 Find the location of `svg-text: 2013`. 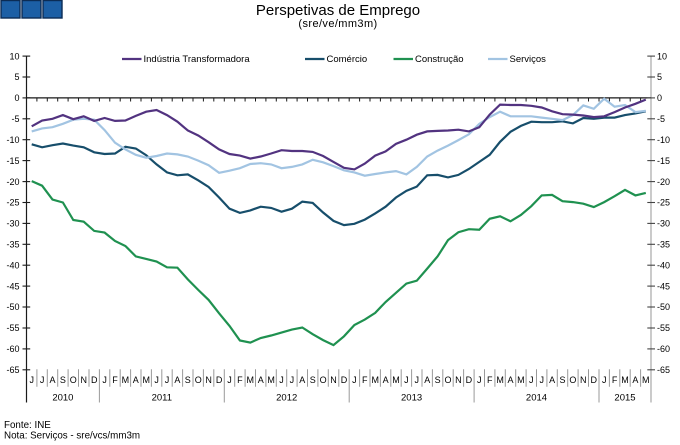

svg-text: 2013 is located at coordinates (411, 398).